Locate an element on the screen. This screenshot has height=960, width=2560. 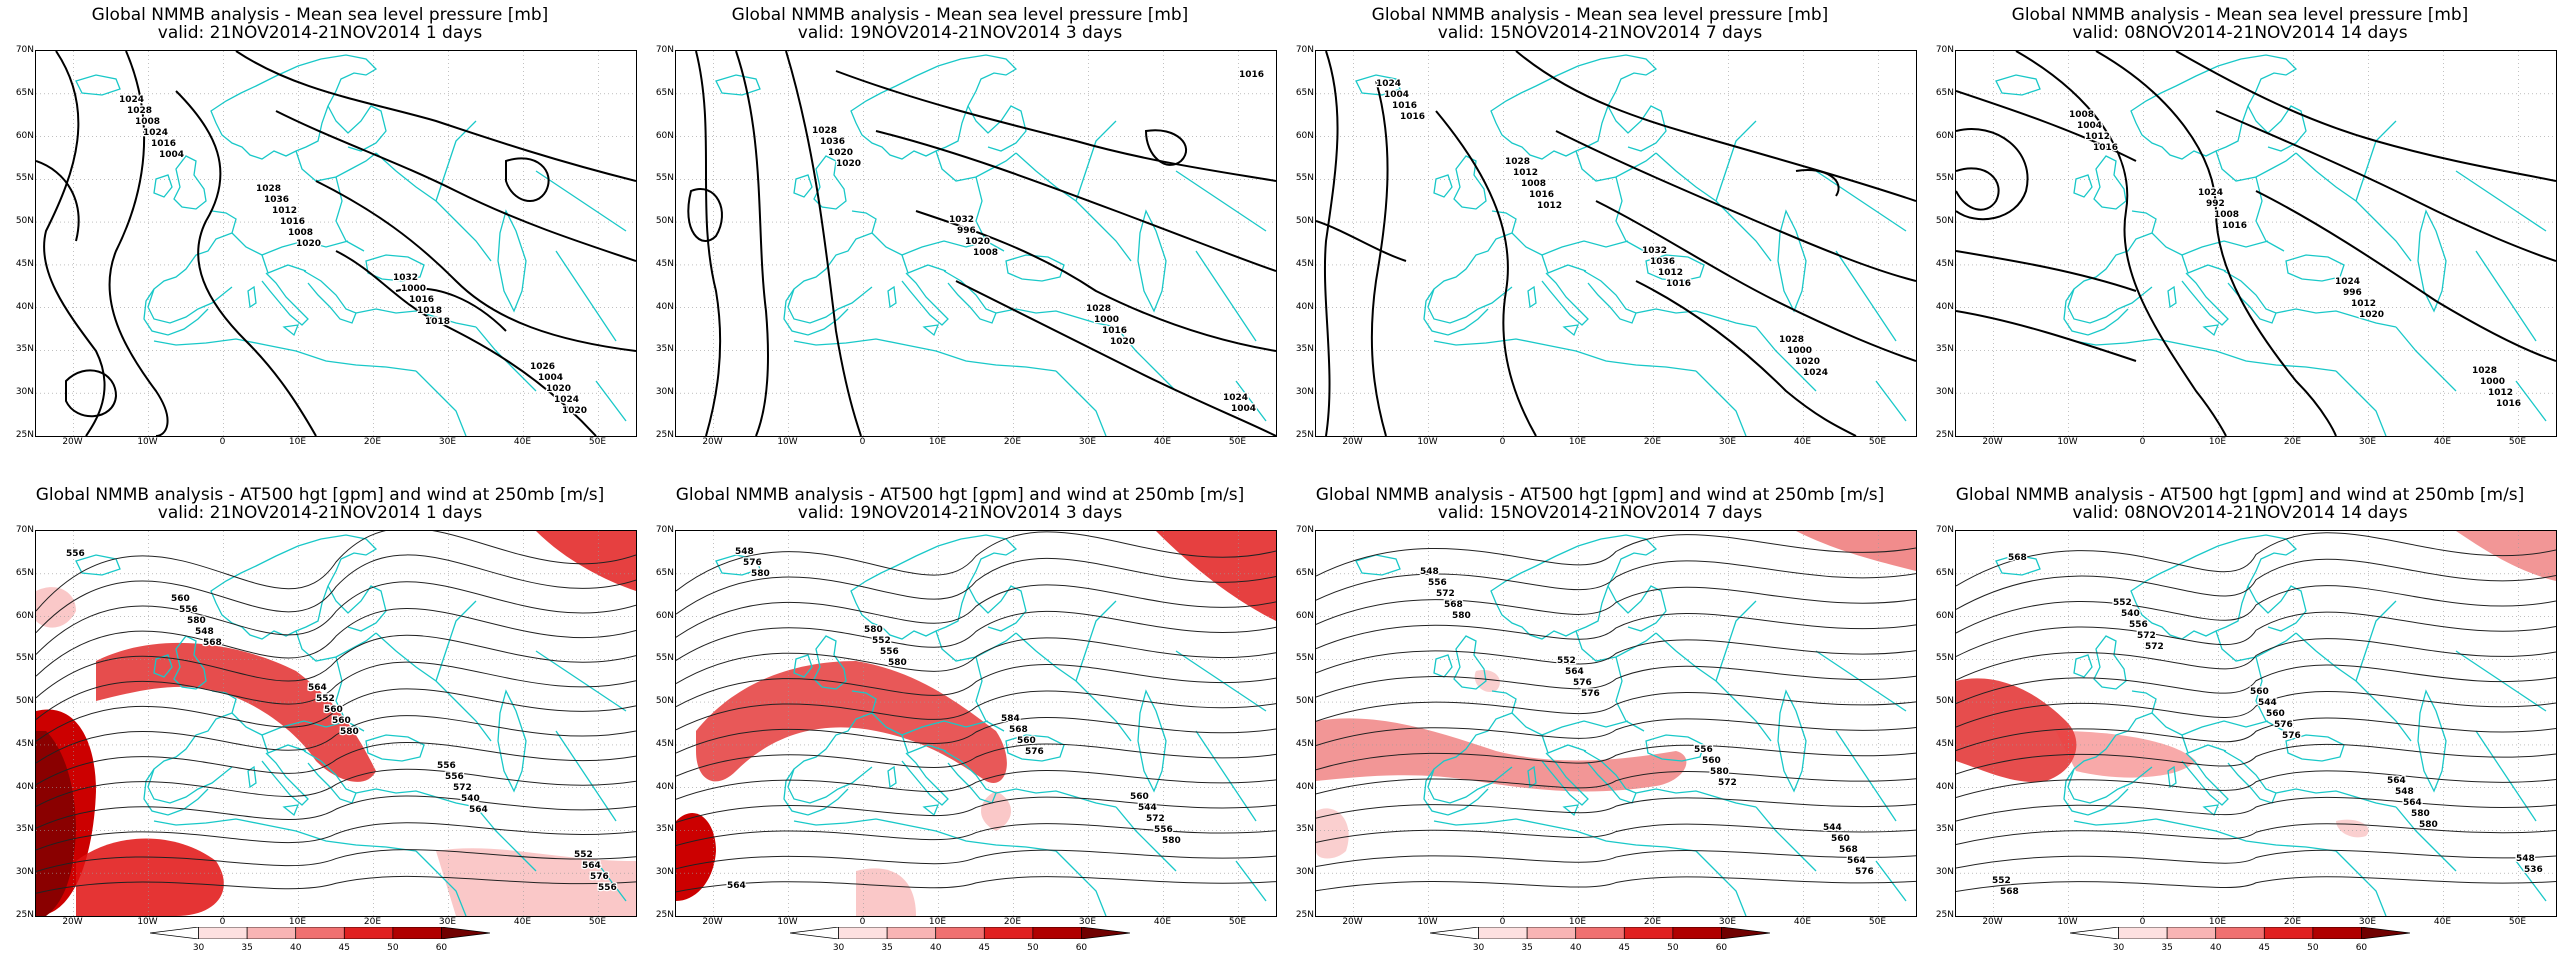
latitude-tick-label: 60N is located at coordinates (1944, 615).